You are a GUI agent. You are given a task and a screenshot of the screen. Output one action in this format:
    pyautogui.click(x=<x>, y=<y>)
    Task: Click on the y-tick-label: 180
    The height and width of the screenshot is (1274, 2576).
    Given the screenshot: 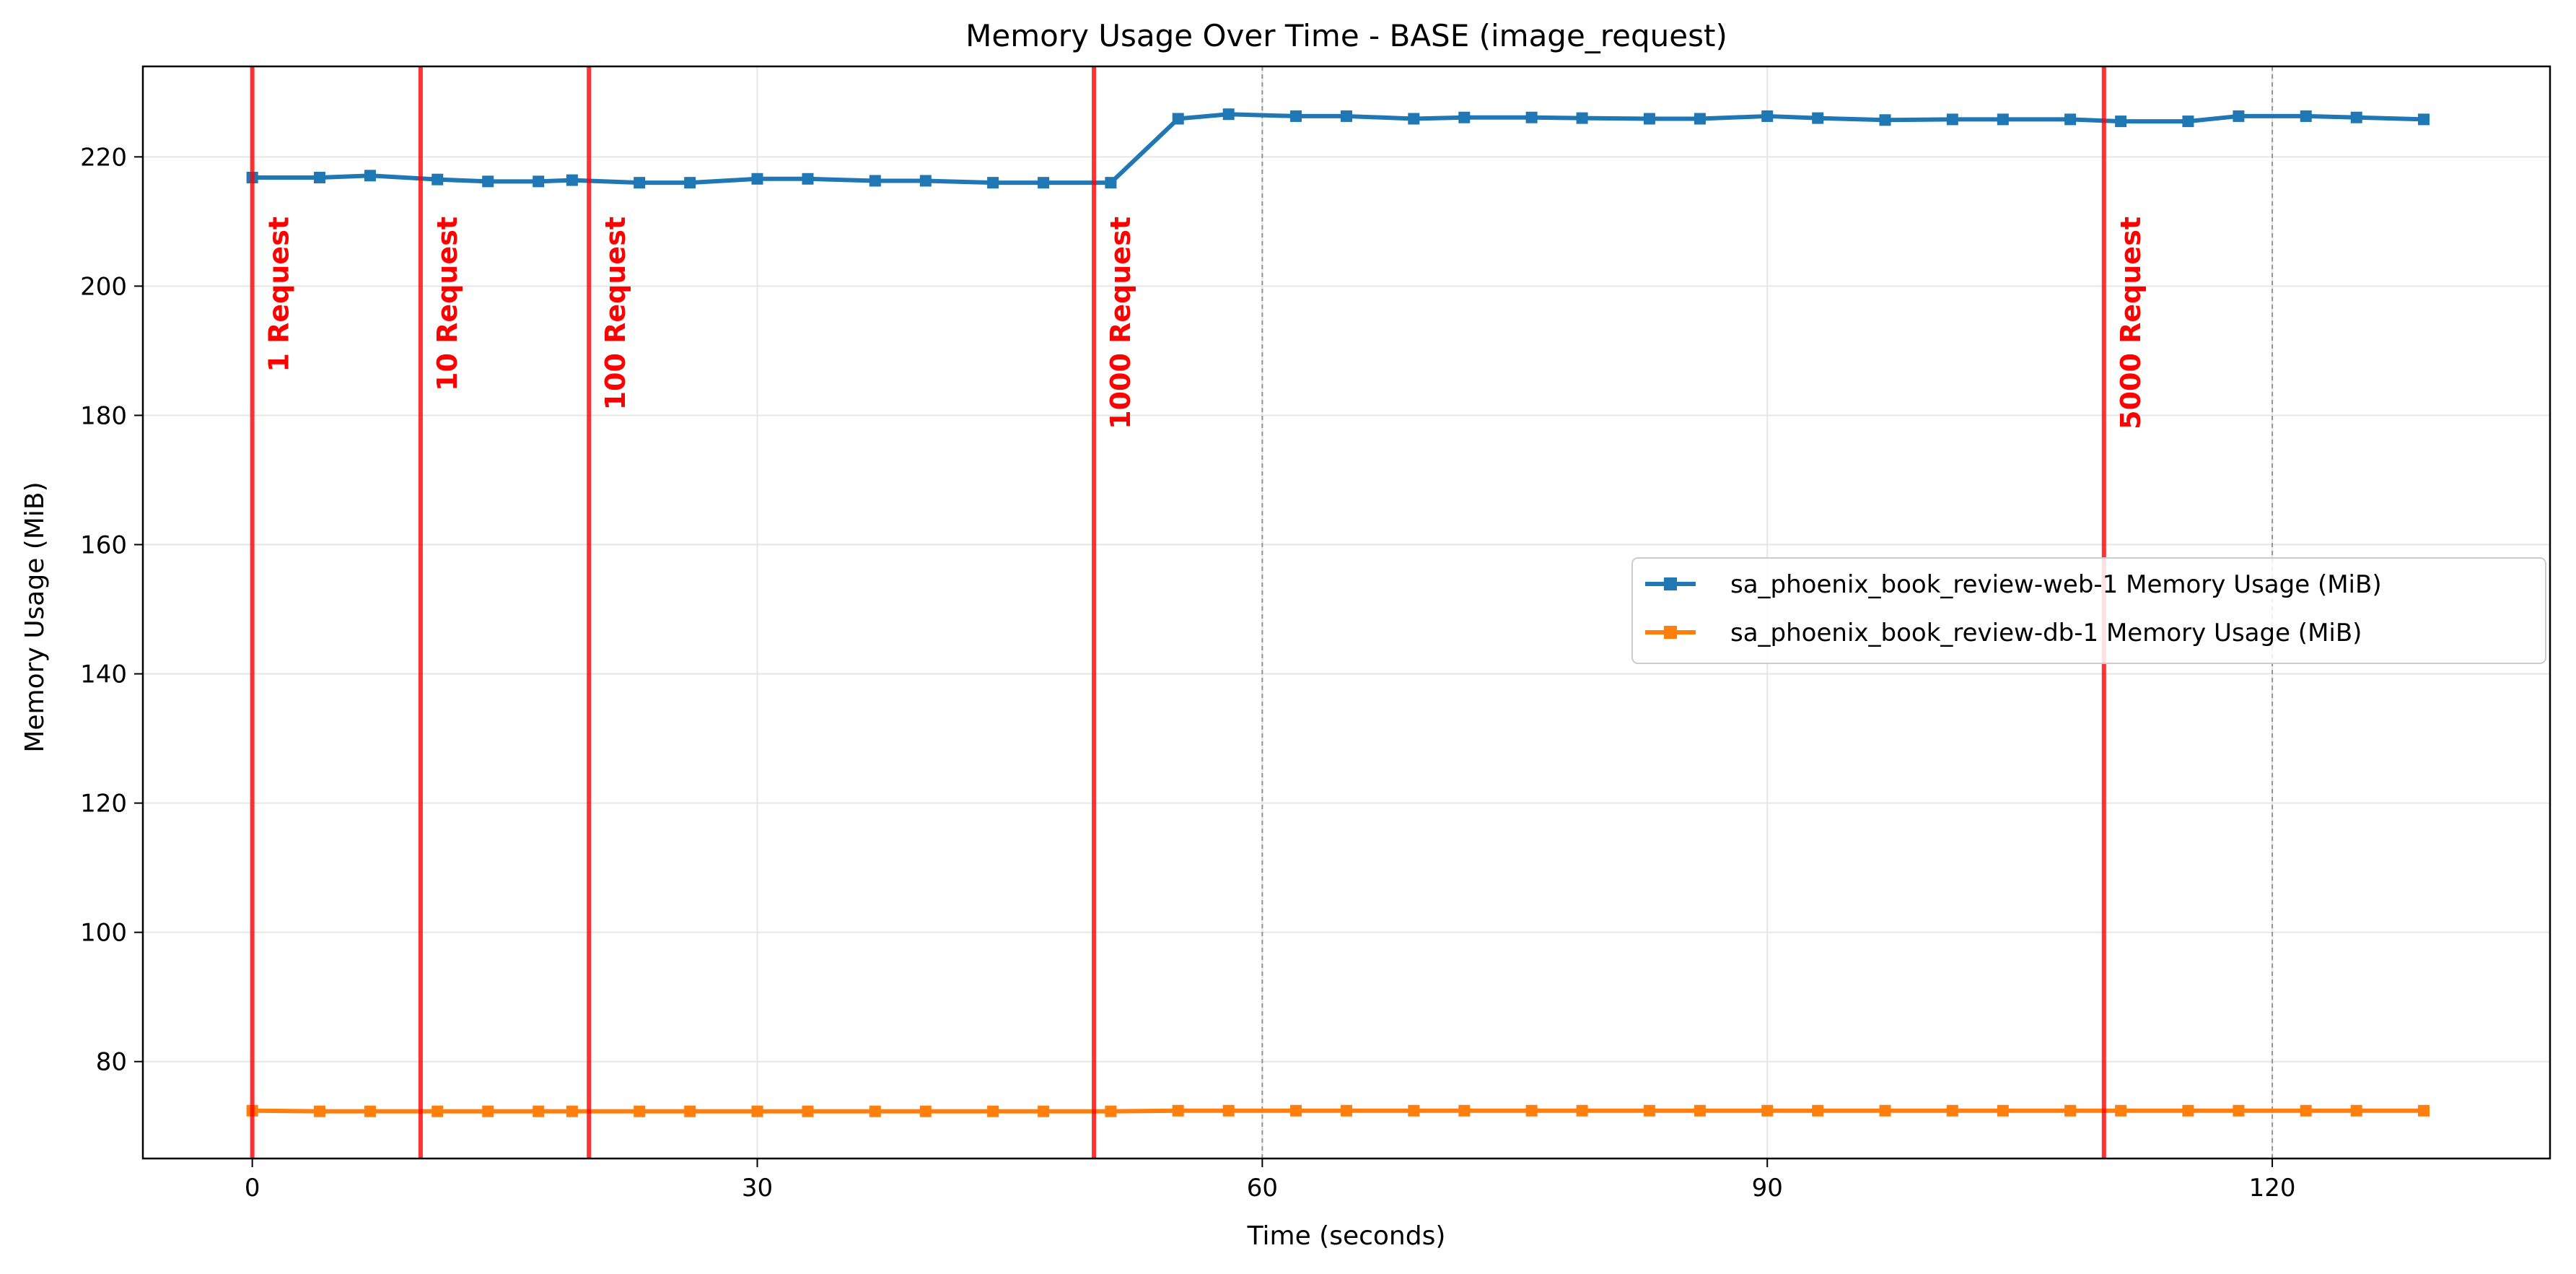 What is the action you would take?
    pyautogui.click(x=103, y=415)
    